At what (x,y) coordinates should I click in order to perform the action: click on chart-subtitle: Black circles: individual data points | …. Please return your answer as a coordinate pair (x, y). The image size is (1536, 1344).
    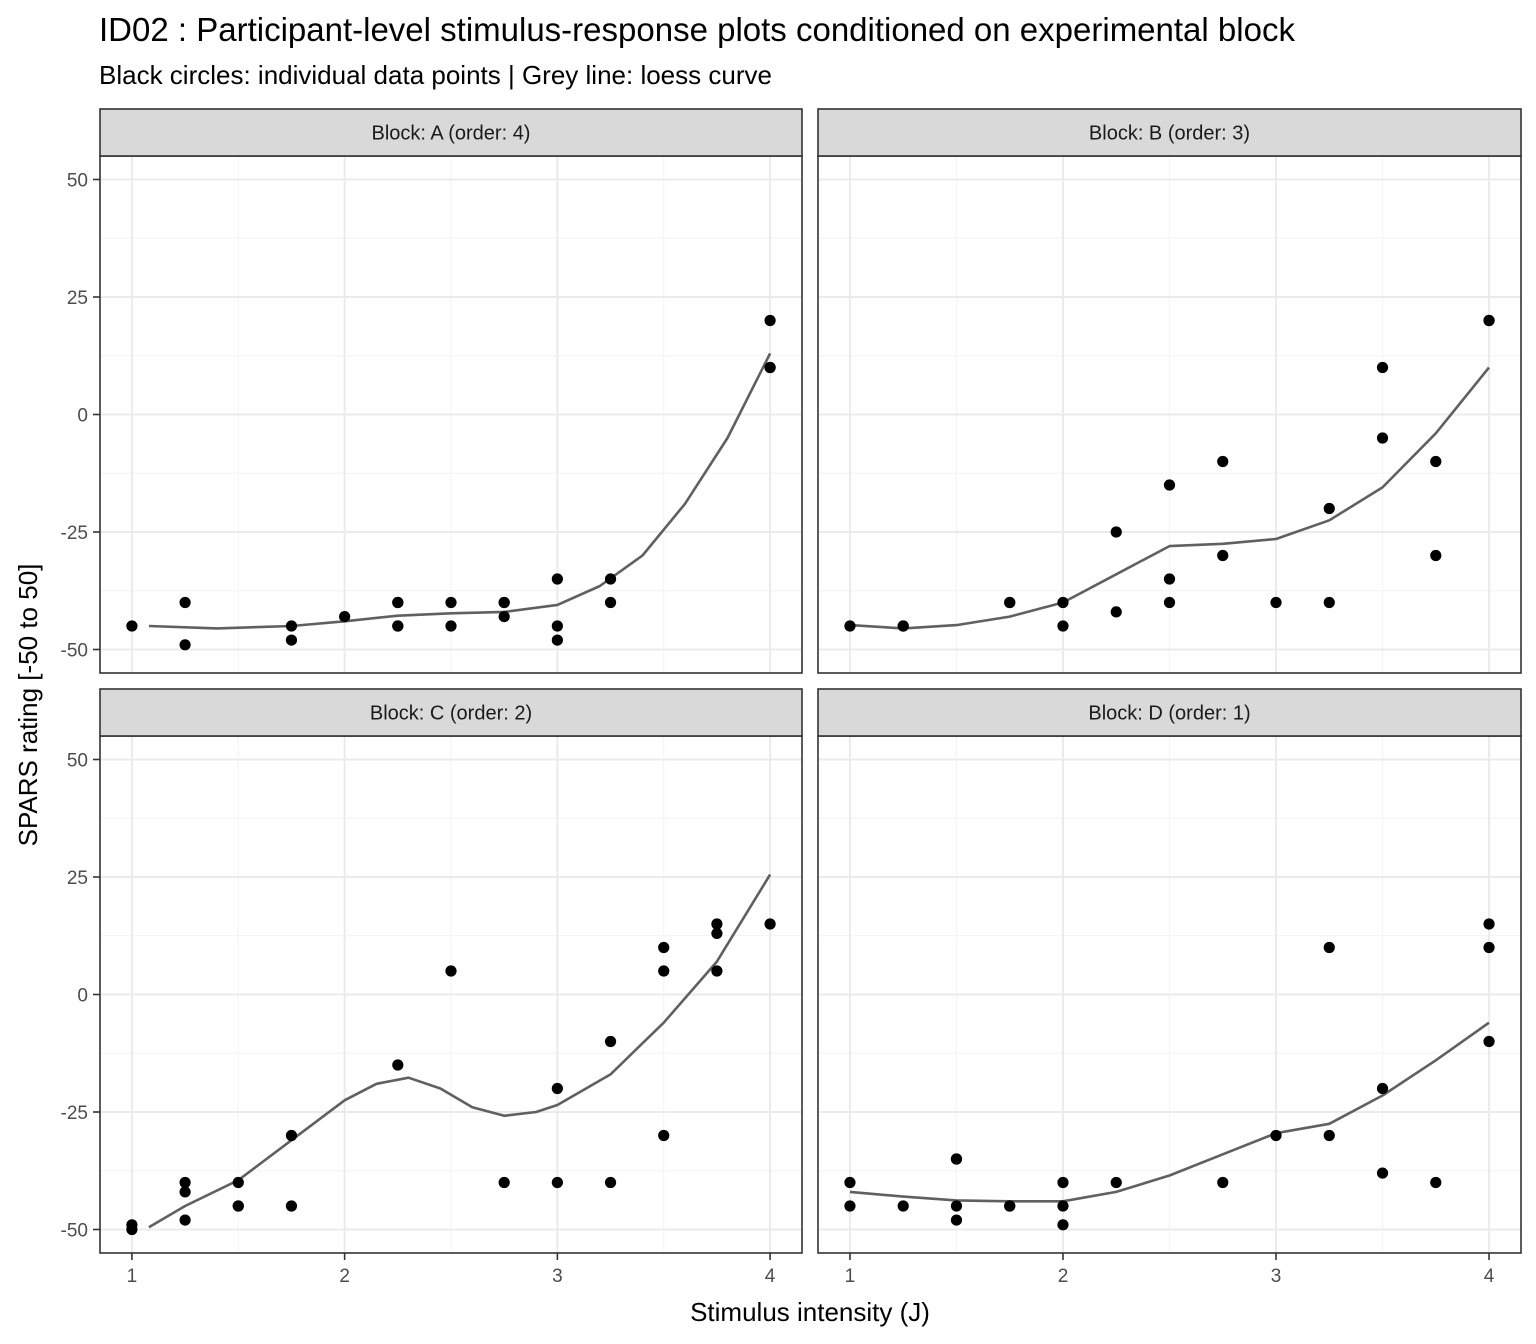
    Looking at the image, I should click on (435, 75).